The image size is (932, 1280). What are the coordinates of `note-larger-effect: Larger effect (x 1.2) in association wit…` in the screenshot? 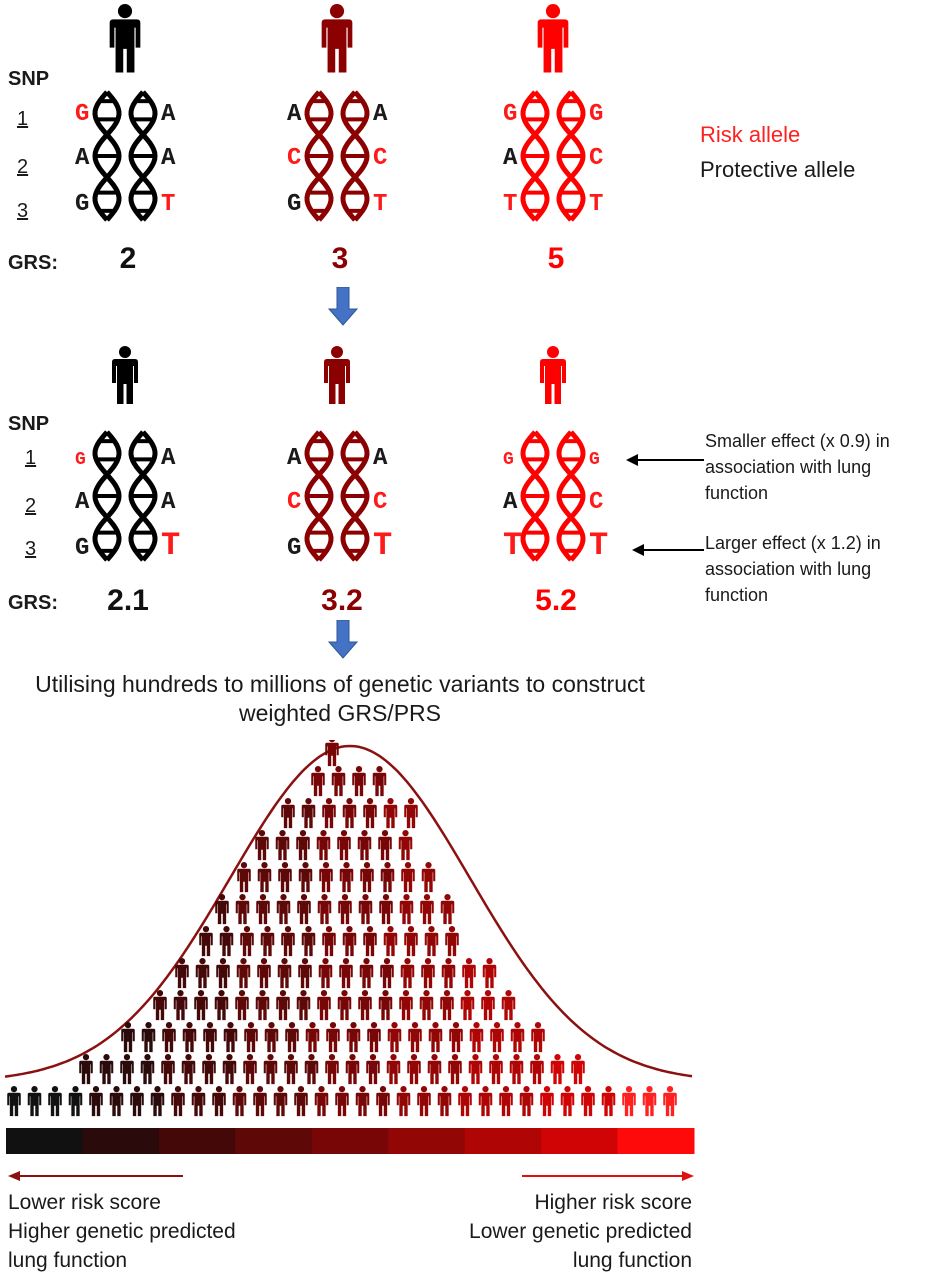 It's located at (793, 569).